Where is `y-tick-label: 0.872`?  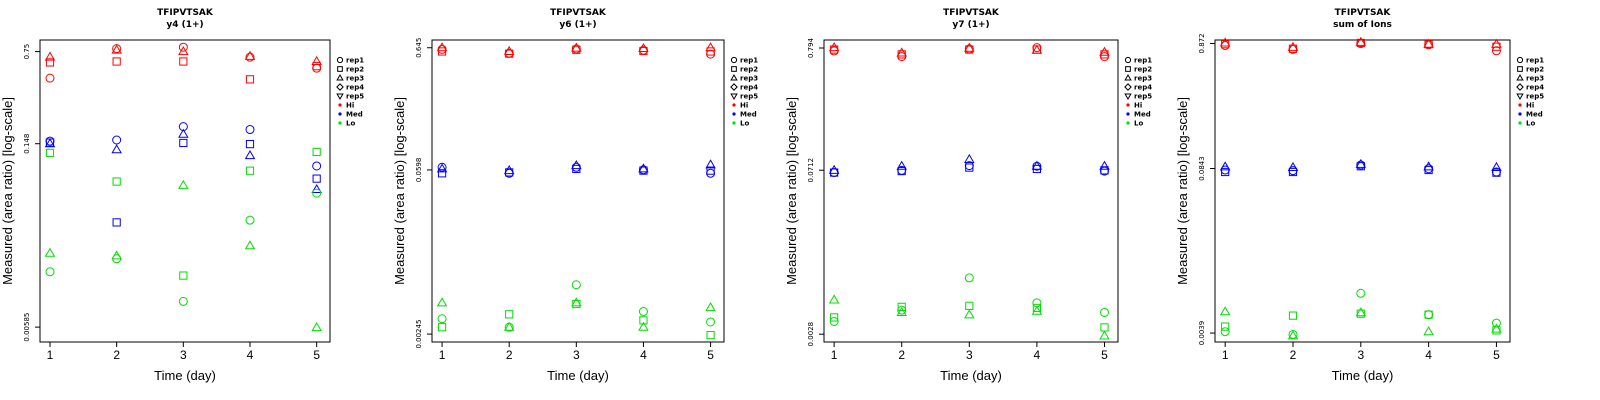
y-tick-label: 0.872 is located at coordinates (1202, 43).